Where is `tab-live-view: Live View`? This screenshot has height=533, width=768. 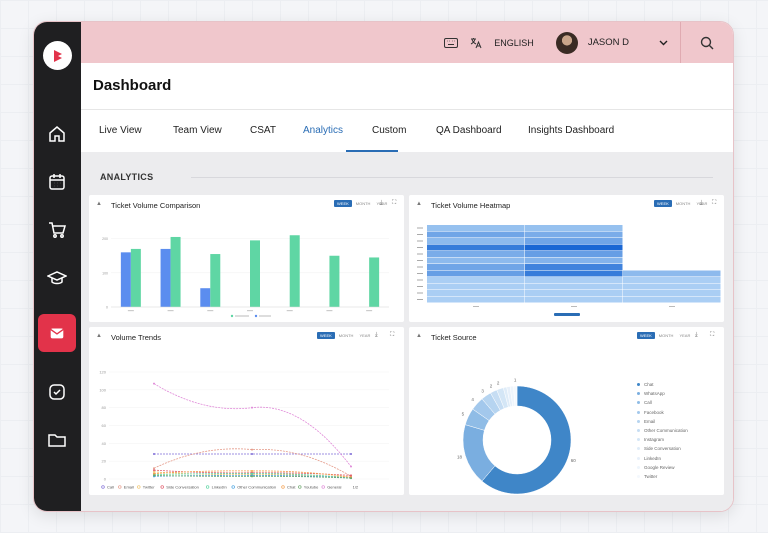 tab-live-view: Live View is located at coordinates (120, 130).